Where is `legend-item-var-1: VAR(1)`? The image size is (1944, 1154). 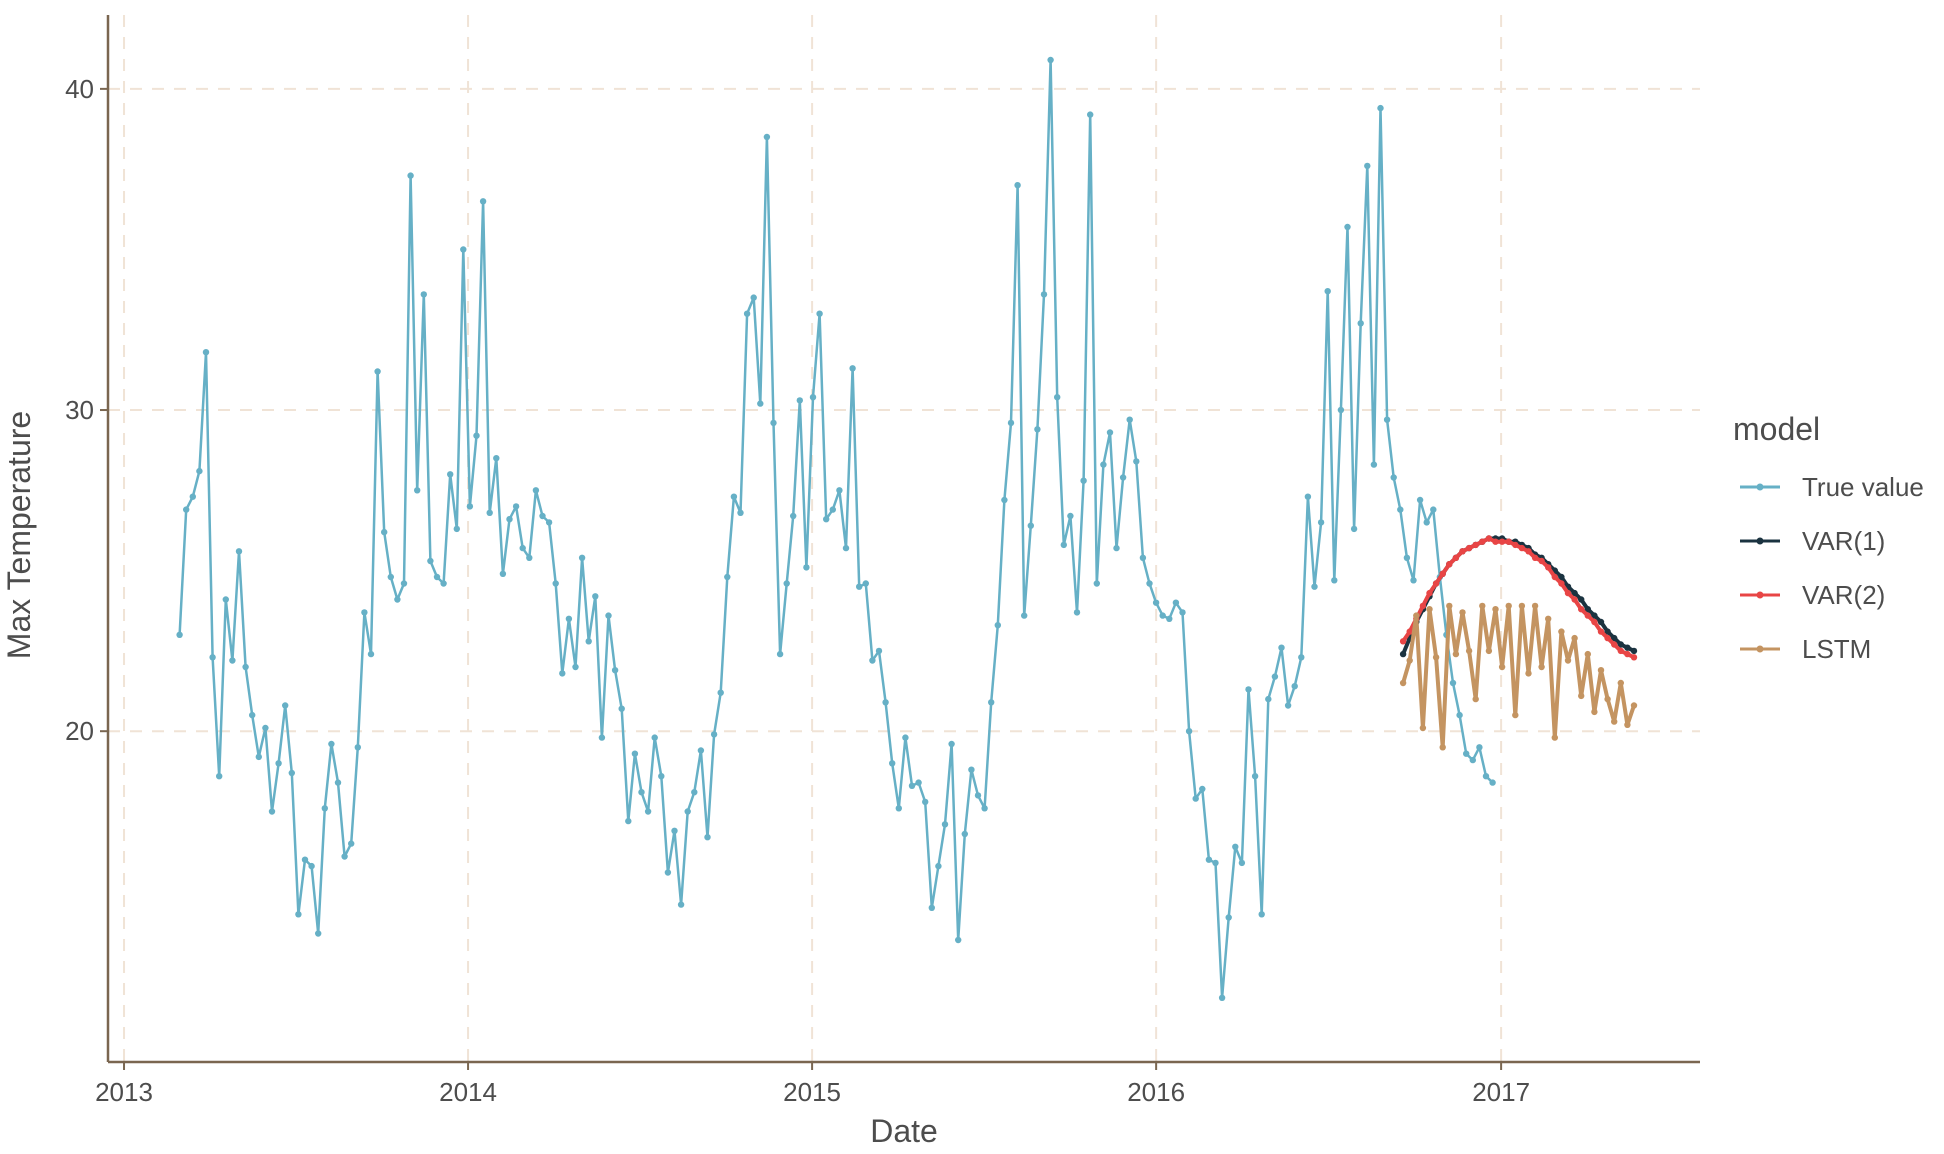
legend-item-var-1: VAR(1) is located at coordinates (1812, 541).